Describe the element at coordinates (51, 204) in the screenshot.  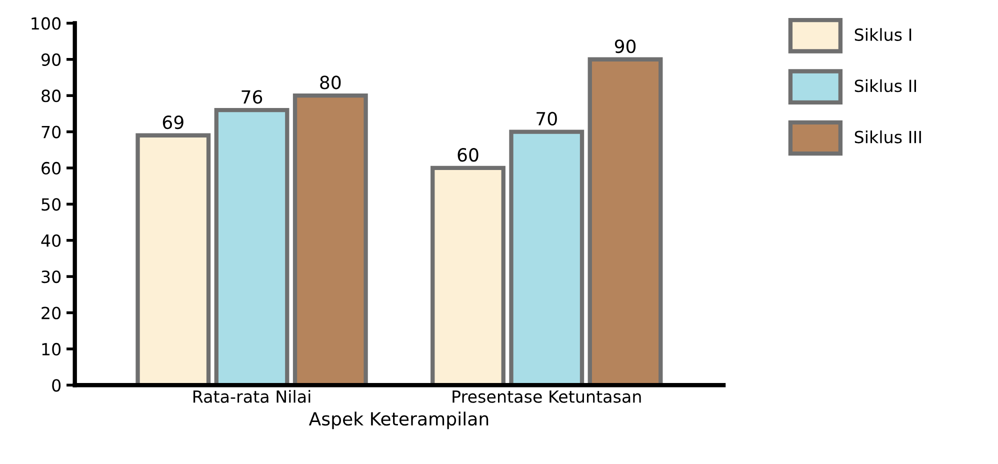
I see `y-tick-label: 50` at that location.